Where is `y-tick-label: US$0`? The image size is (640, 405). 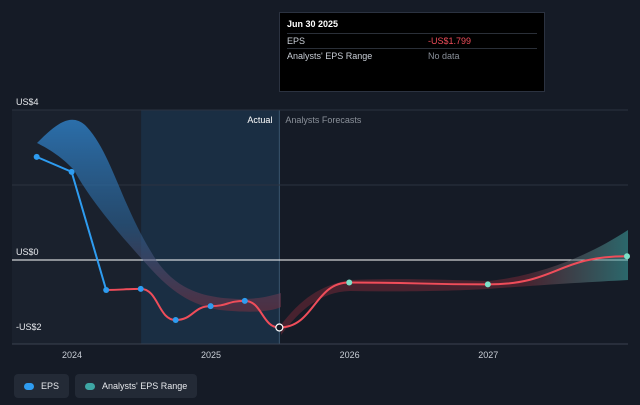 y-tick-label: US$0 is located at coordinates (27, 252).